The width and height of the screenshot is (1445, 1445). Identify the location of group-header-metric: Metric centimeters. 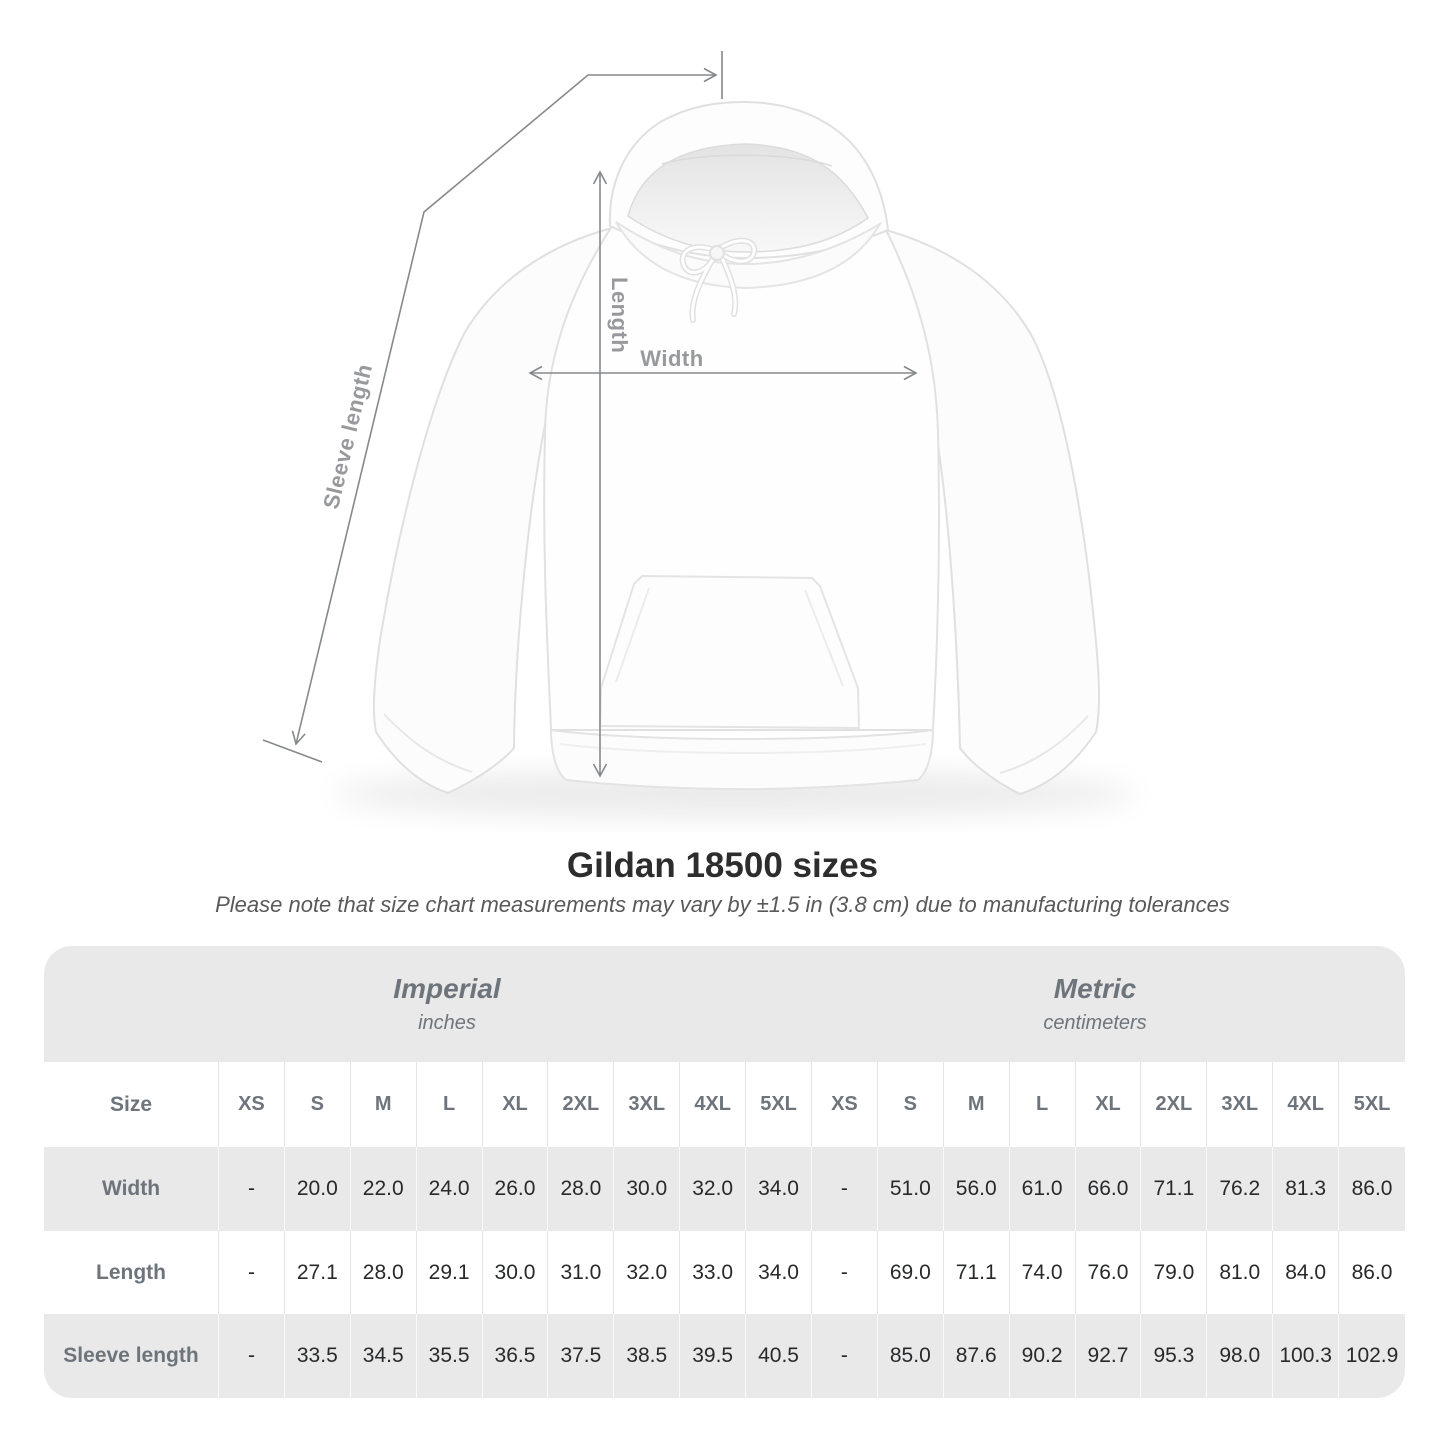
(1094, 1004).